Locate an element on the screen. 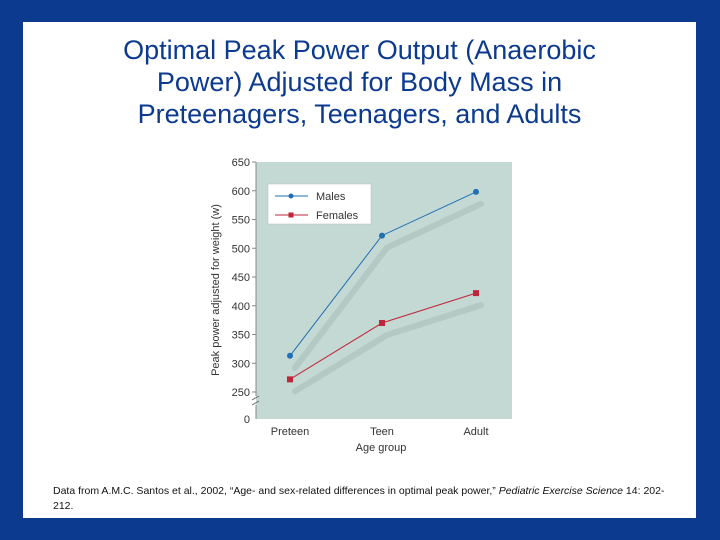 The image size is (720, 540). y-tick-label: 600 is located at coordinates (241, 192).